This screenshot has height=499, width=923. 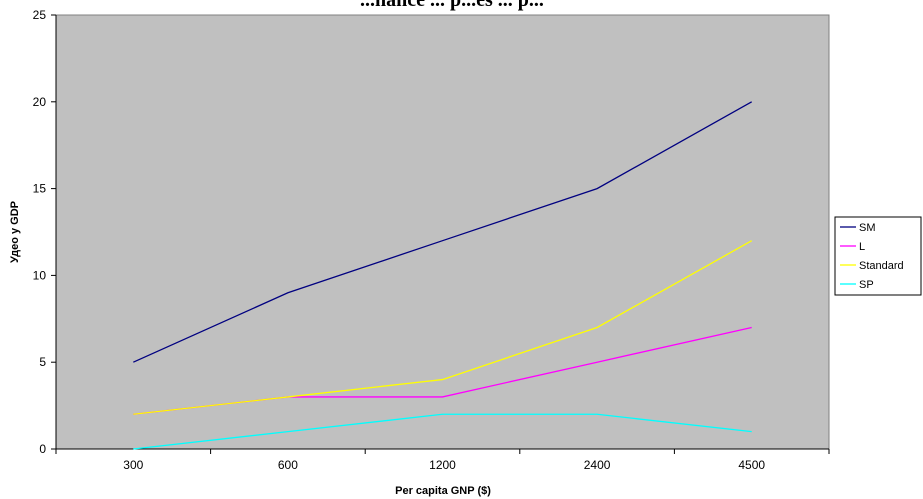 What do you see at coordinates (40, 275) in the screenshot?
I see `y-tick-label: 10` at bounding box center [40, 275].